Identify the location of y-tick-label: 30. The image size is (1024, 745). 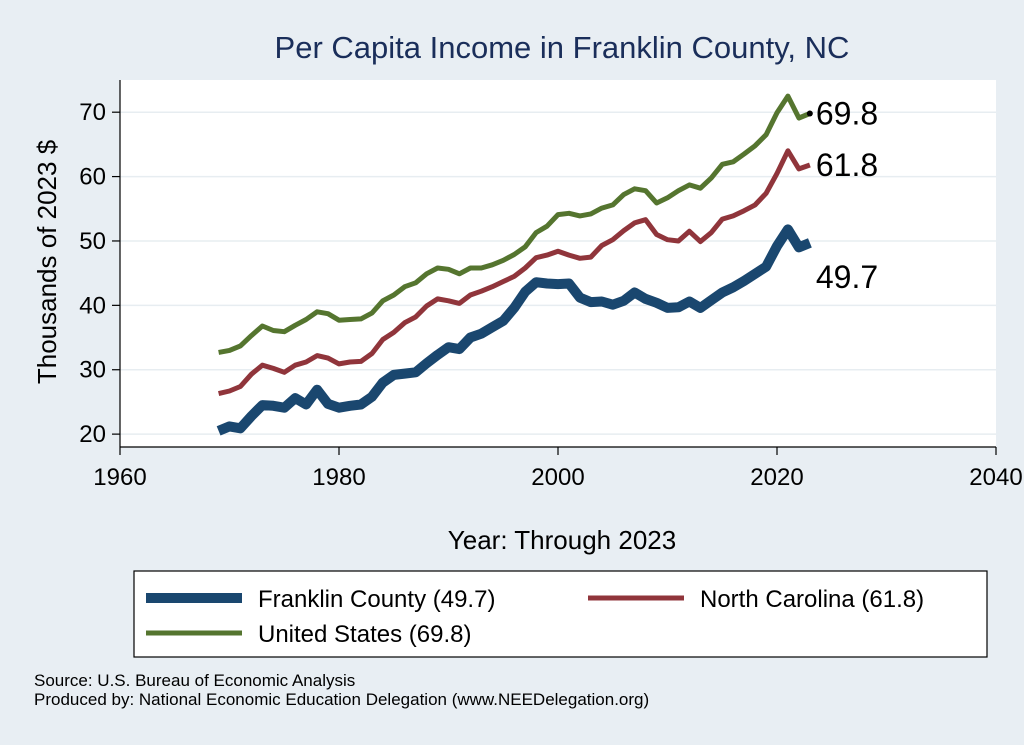
(92, 370).